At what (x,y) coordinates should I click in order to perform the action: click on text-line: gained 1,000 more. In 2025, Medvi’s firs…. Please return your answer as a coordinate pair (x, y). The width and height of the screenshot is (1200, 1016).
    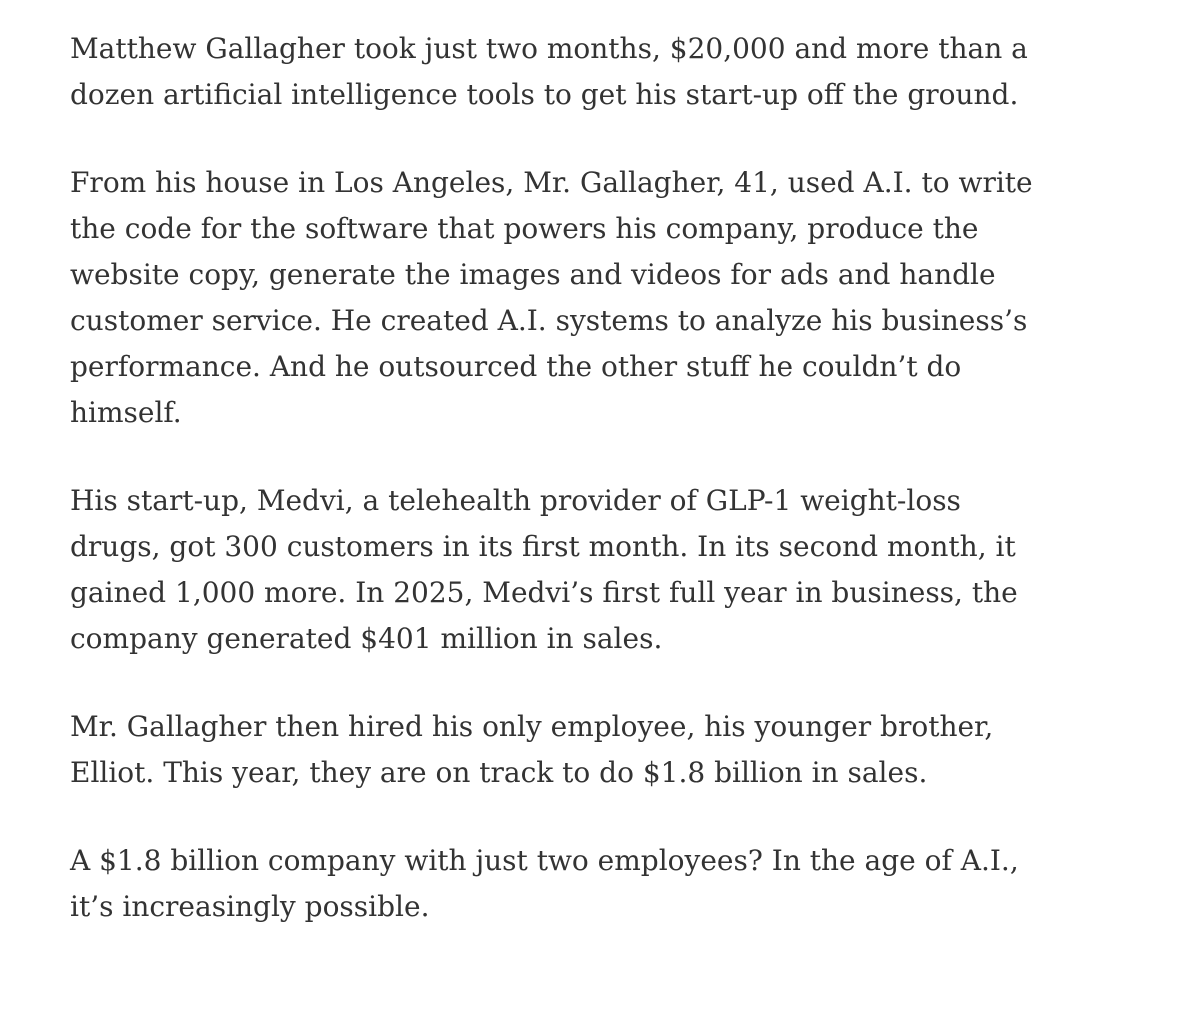
    Looking at the image, I should click on (544, 592).